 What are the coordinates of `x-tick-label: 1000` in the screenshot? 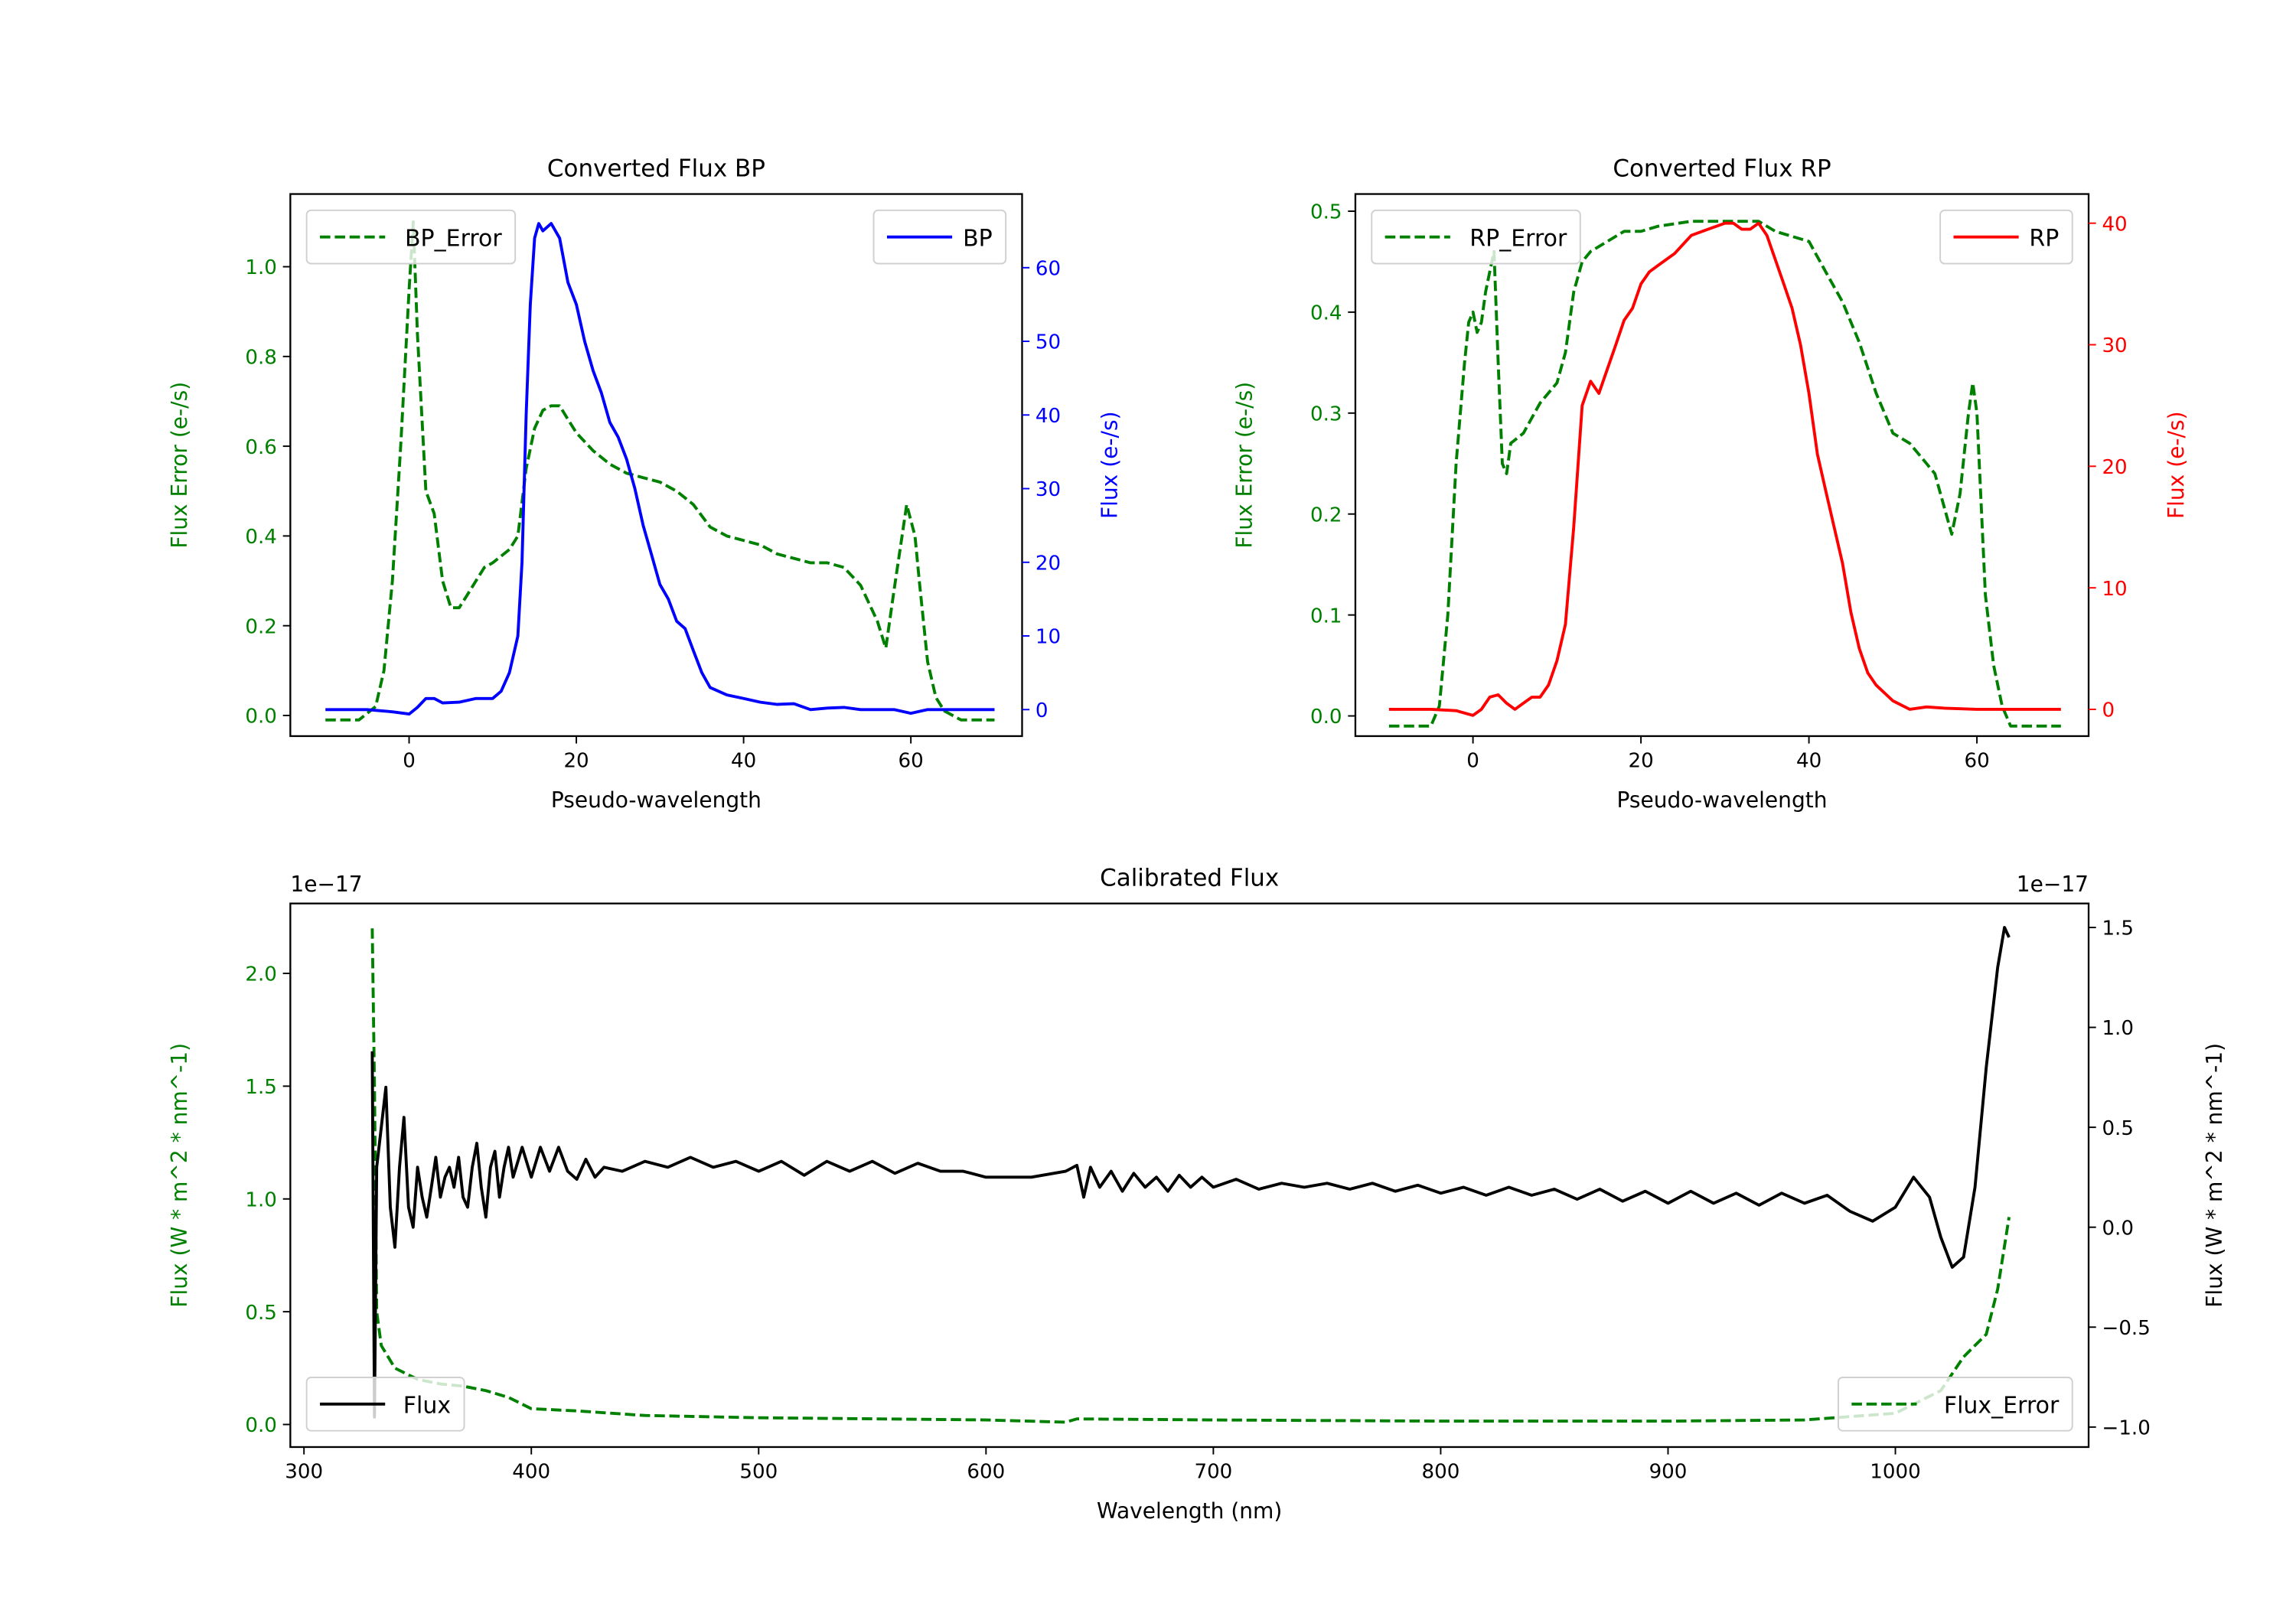 It's located at (1895, 1473).